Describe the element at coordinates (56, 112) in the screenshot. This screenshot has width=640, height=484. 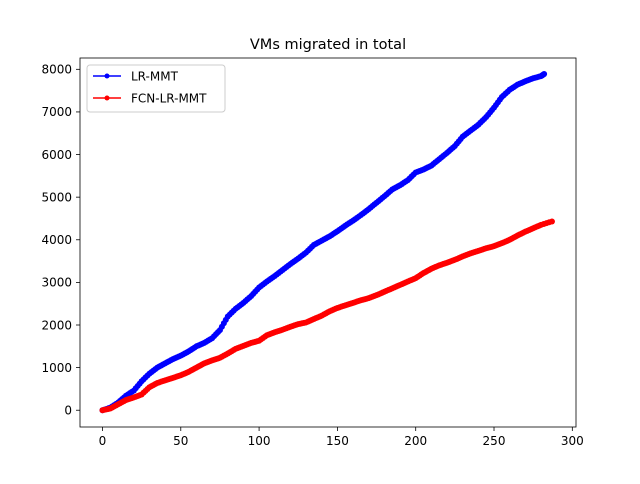
I see `y-tick-label: 7000` at that location.